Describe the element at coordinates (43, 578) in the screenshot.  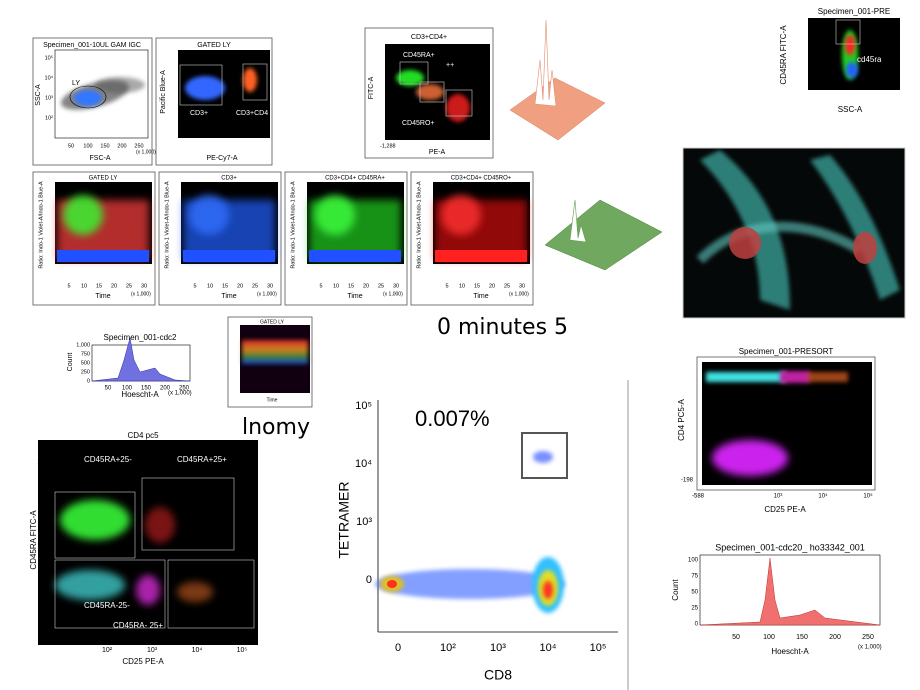
I see `y-tick-label: 10³` at that location.